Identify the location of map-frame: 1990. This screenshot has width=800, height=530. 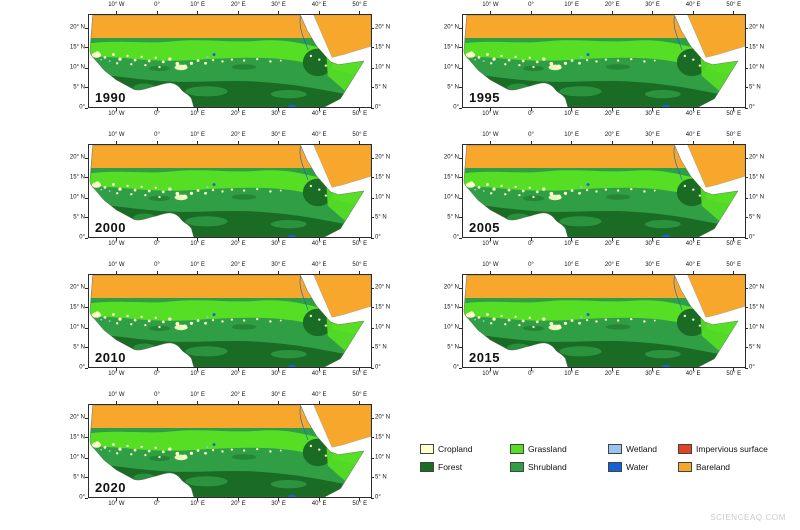
(230, 61).